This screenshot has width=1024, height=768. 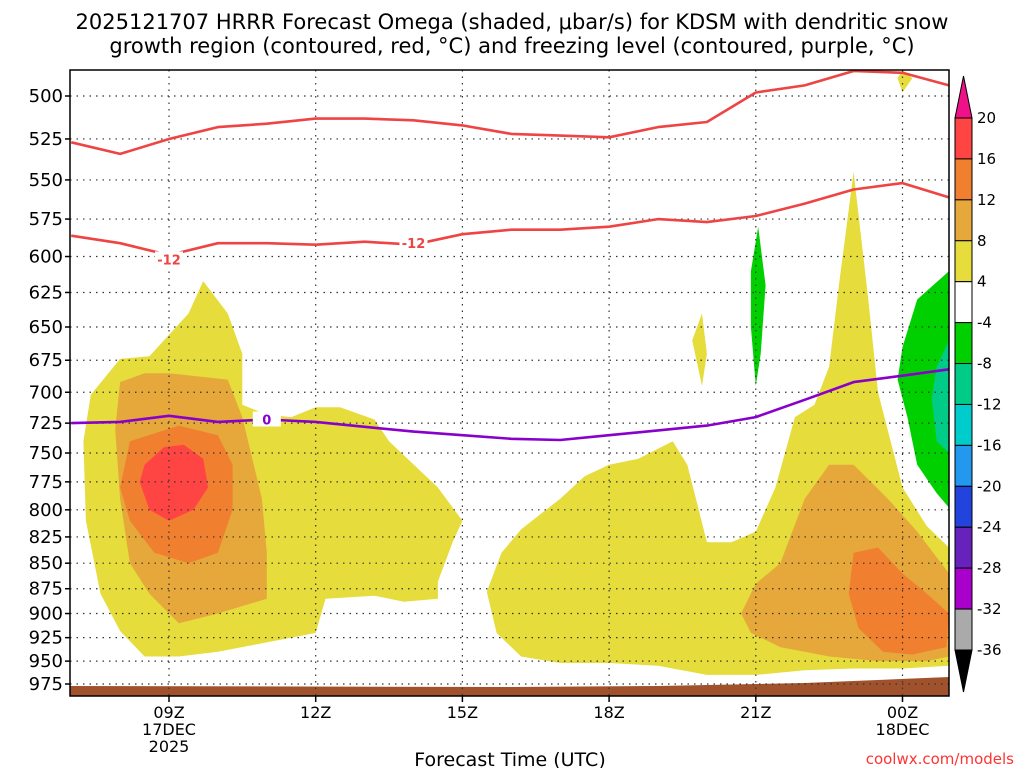 I want to click on y-tick-label: 925, so click(x=46, y=638).